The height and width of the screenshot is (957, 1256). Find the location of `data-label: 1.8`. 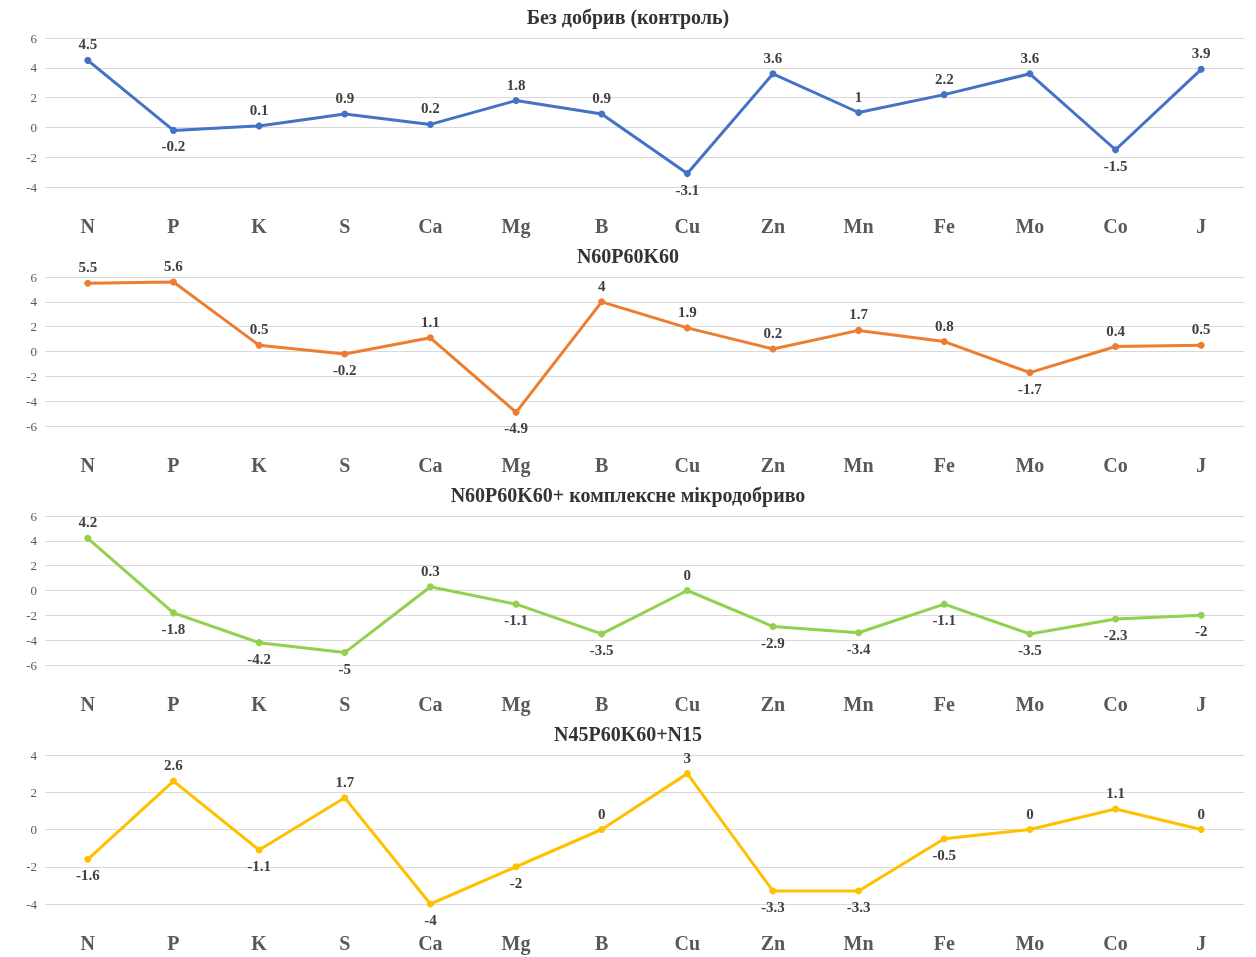

data-label: 1.8 is located at coordinates (516, 84).